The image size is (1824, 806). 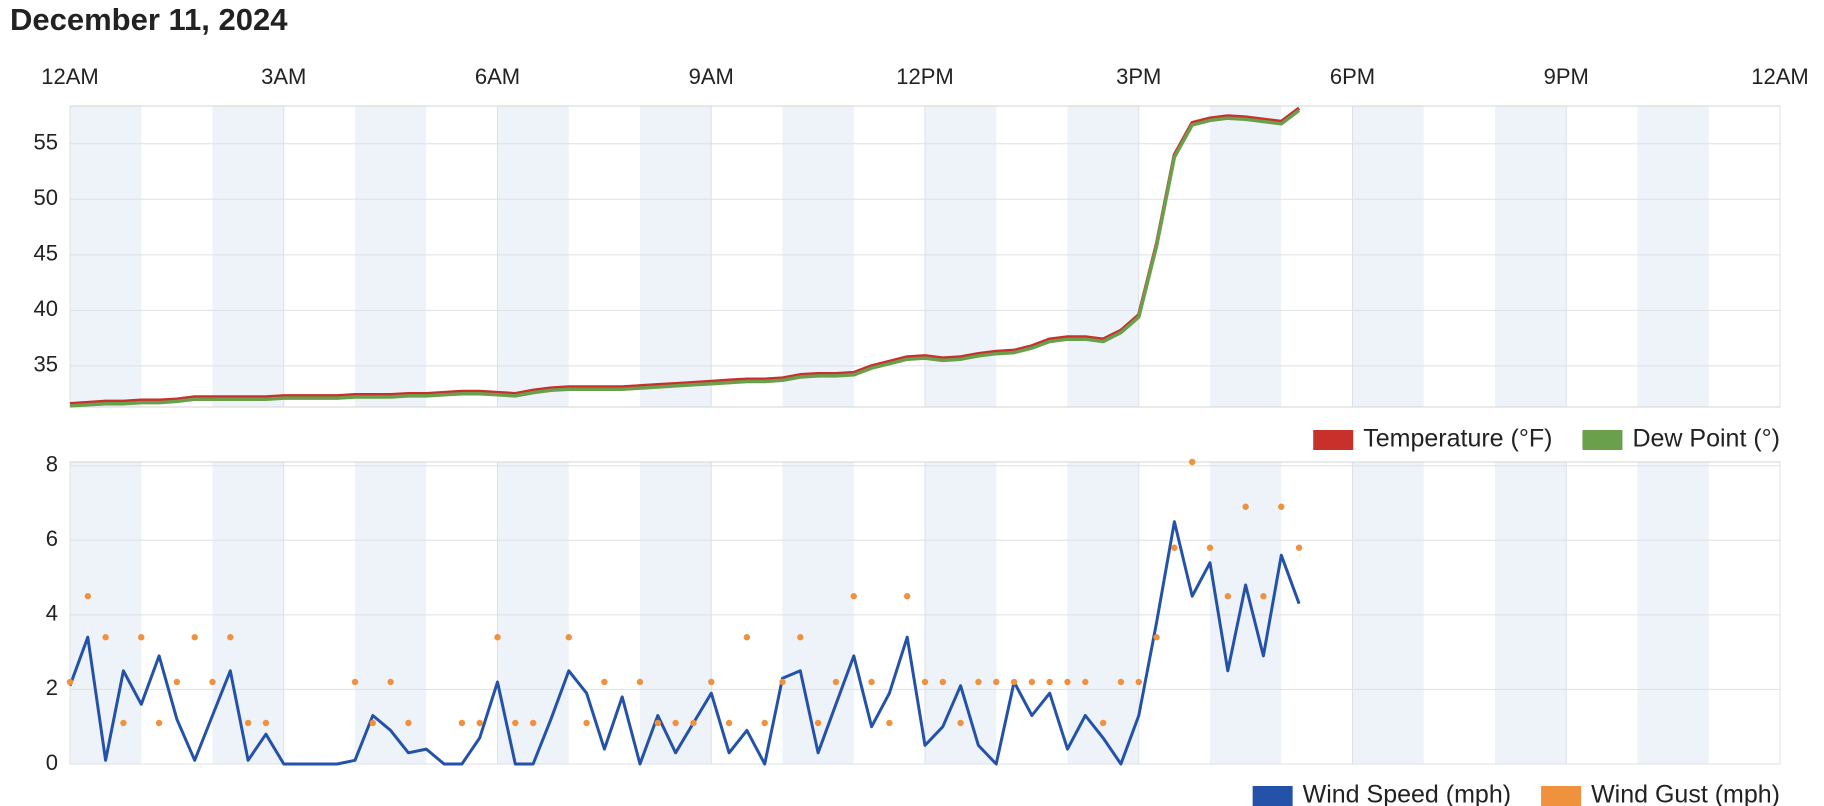 I want to click on y-tick-label: 50, so click(x=46, y=197).